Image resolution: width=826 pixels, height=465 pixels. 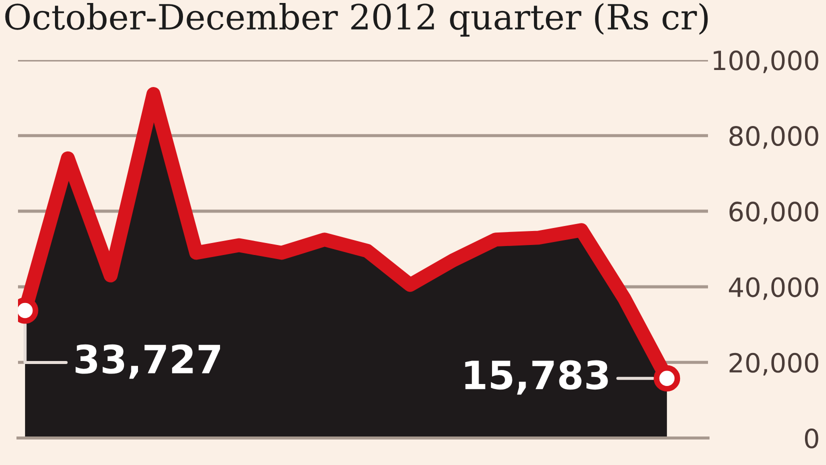 What do you see at coordinates (773, 137) in the screenshot?
I see `y-tick-label: 80,000` at bounding box center [773, 137].